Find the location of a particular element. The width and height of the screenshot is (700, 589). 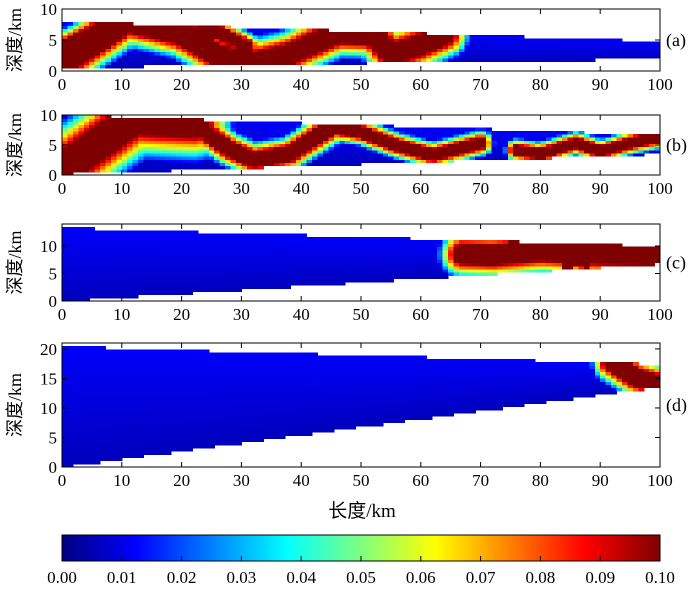

y-tick-label: 10 is located at coordinates (48, 115).